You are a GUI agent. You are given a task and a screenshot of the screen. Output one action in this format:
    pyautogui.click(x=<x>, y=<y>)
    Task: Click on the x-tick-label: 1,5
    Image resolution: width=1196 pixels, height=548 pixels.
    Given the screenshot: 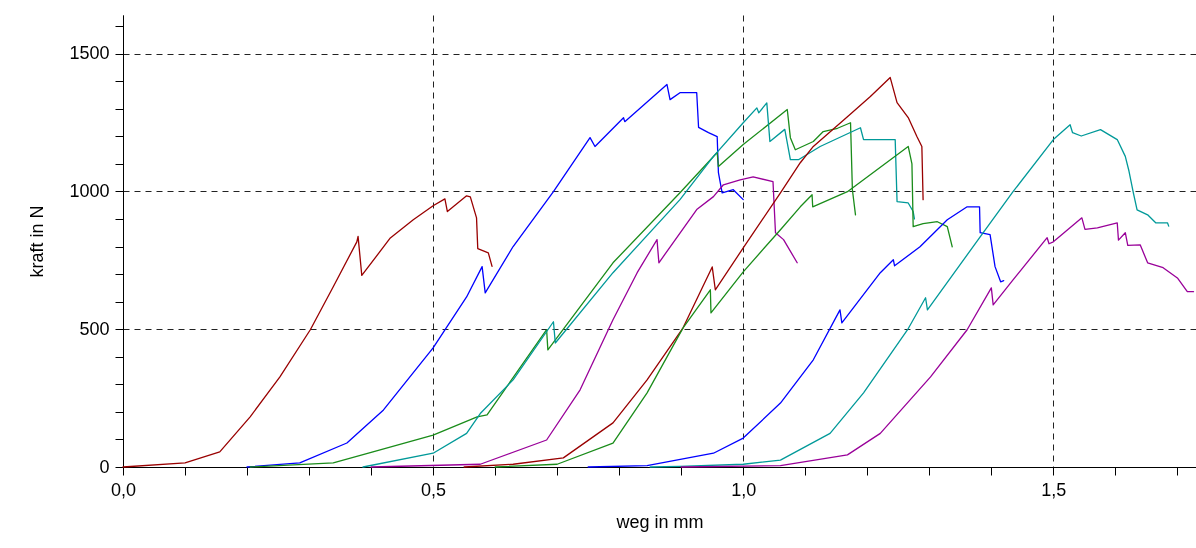 What is the action you would take?
    pyautogui.click(x=1054, y=489)
    